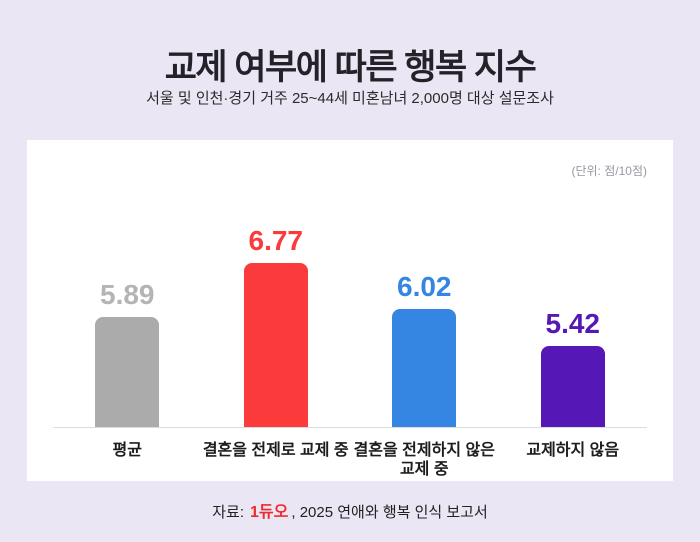 Image resolution: width=700 pixels, height=542 pixels. I want to click on page-subtitle: 서울 및 인천·경기 거주 25~44세 미혼남녀 2,000명 대상 설문조사, so click(350, 98).